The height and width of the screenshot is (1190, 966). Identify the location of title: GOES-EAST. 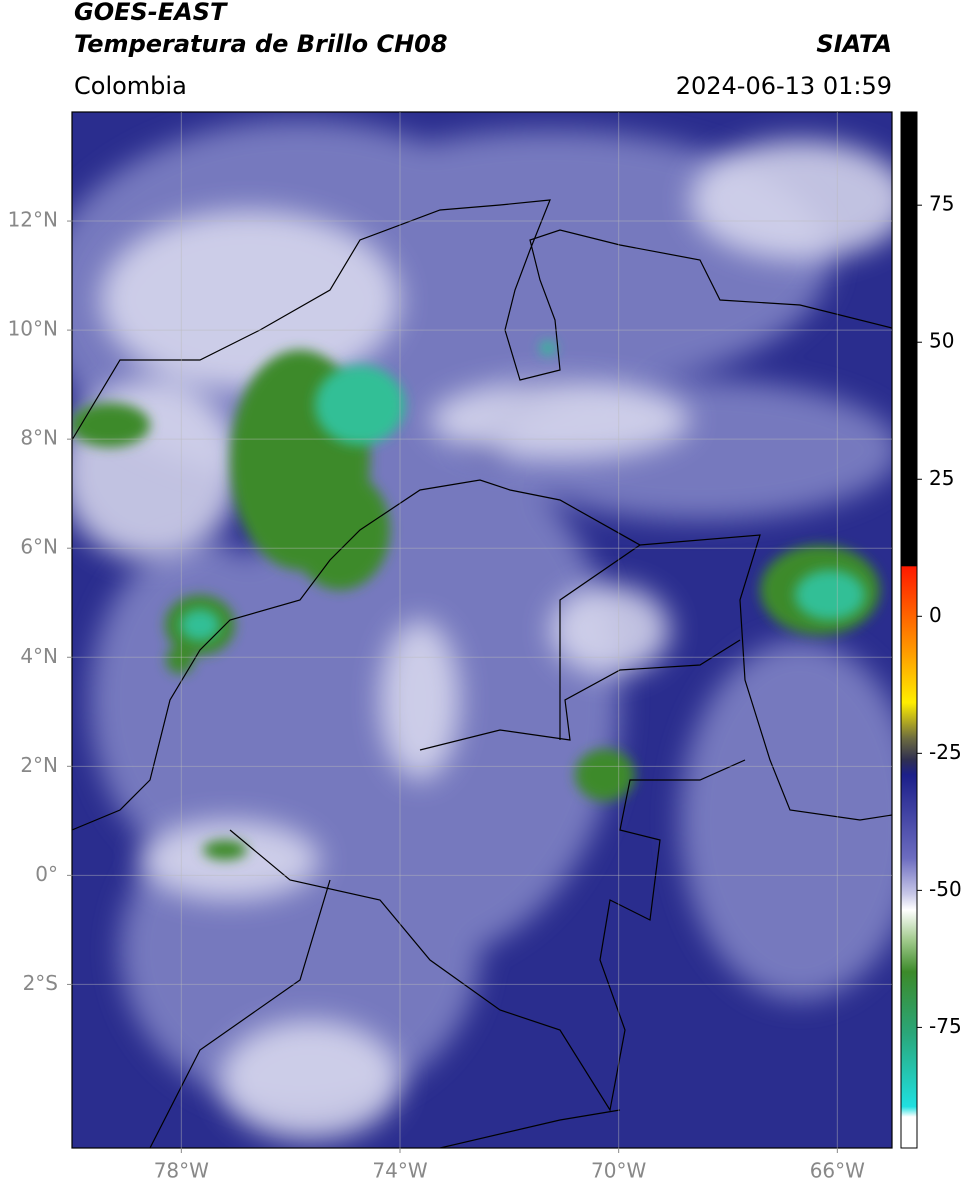
(151, 13).